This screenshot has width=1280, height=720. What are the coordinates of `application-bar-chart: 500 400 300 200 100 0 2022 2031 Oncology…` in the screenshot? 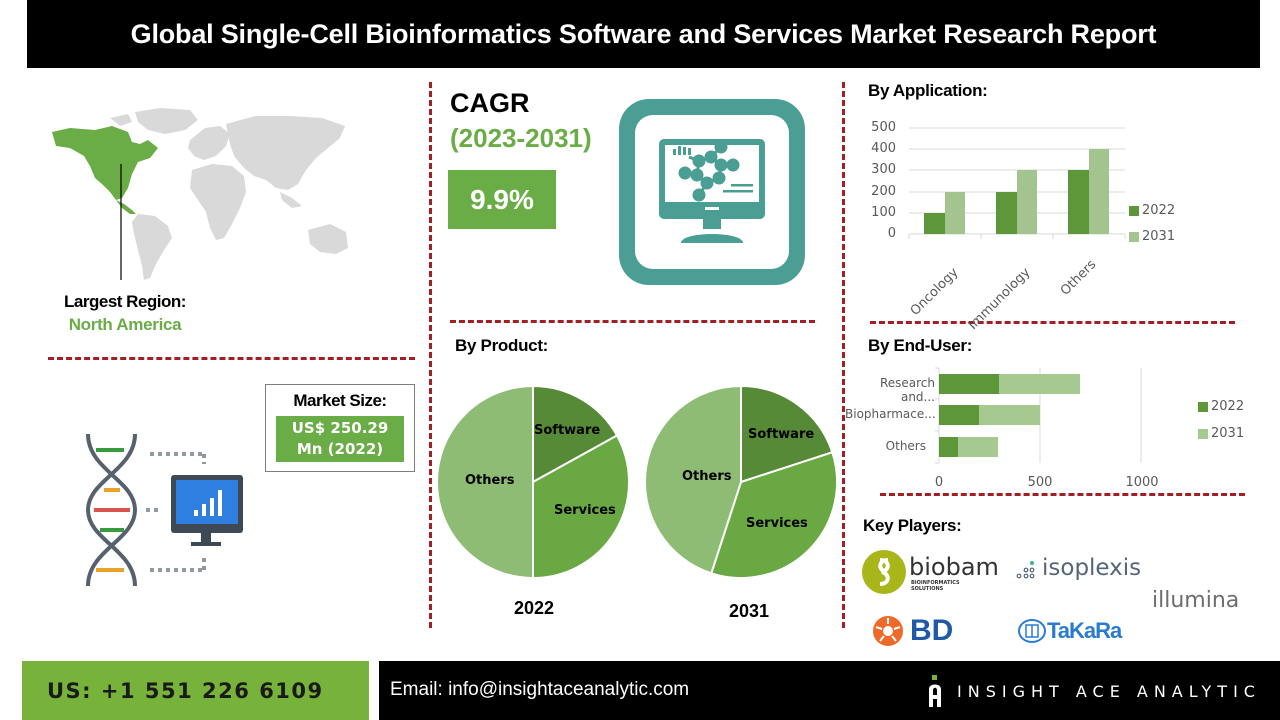 It's located at (1060, 224).